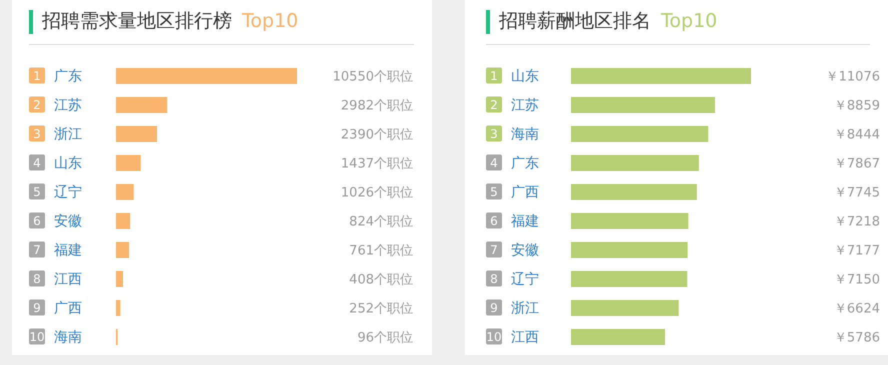 Image resolution: width=888 pixels, height=365 pixels. Describe the element at coordinates (857, 106) in the screenshot. I see `data-label: ￥8859` at that location.